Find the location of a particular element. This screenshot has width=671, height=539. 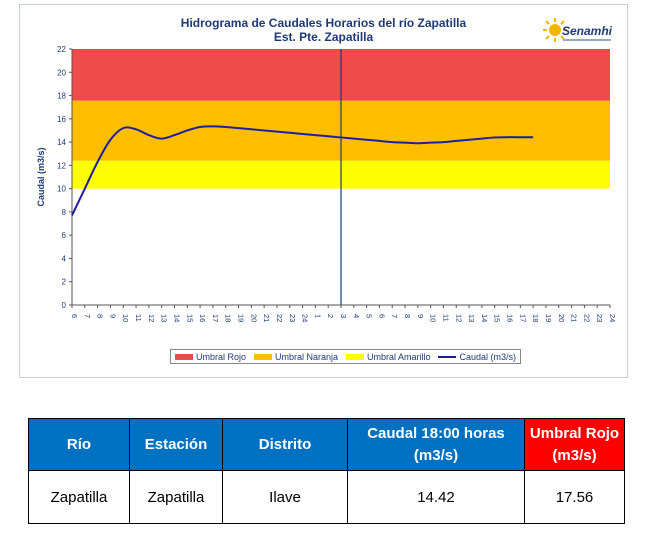

x-tick-label: 2 is located at coordinates (330, 316).